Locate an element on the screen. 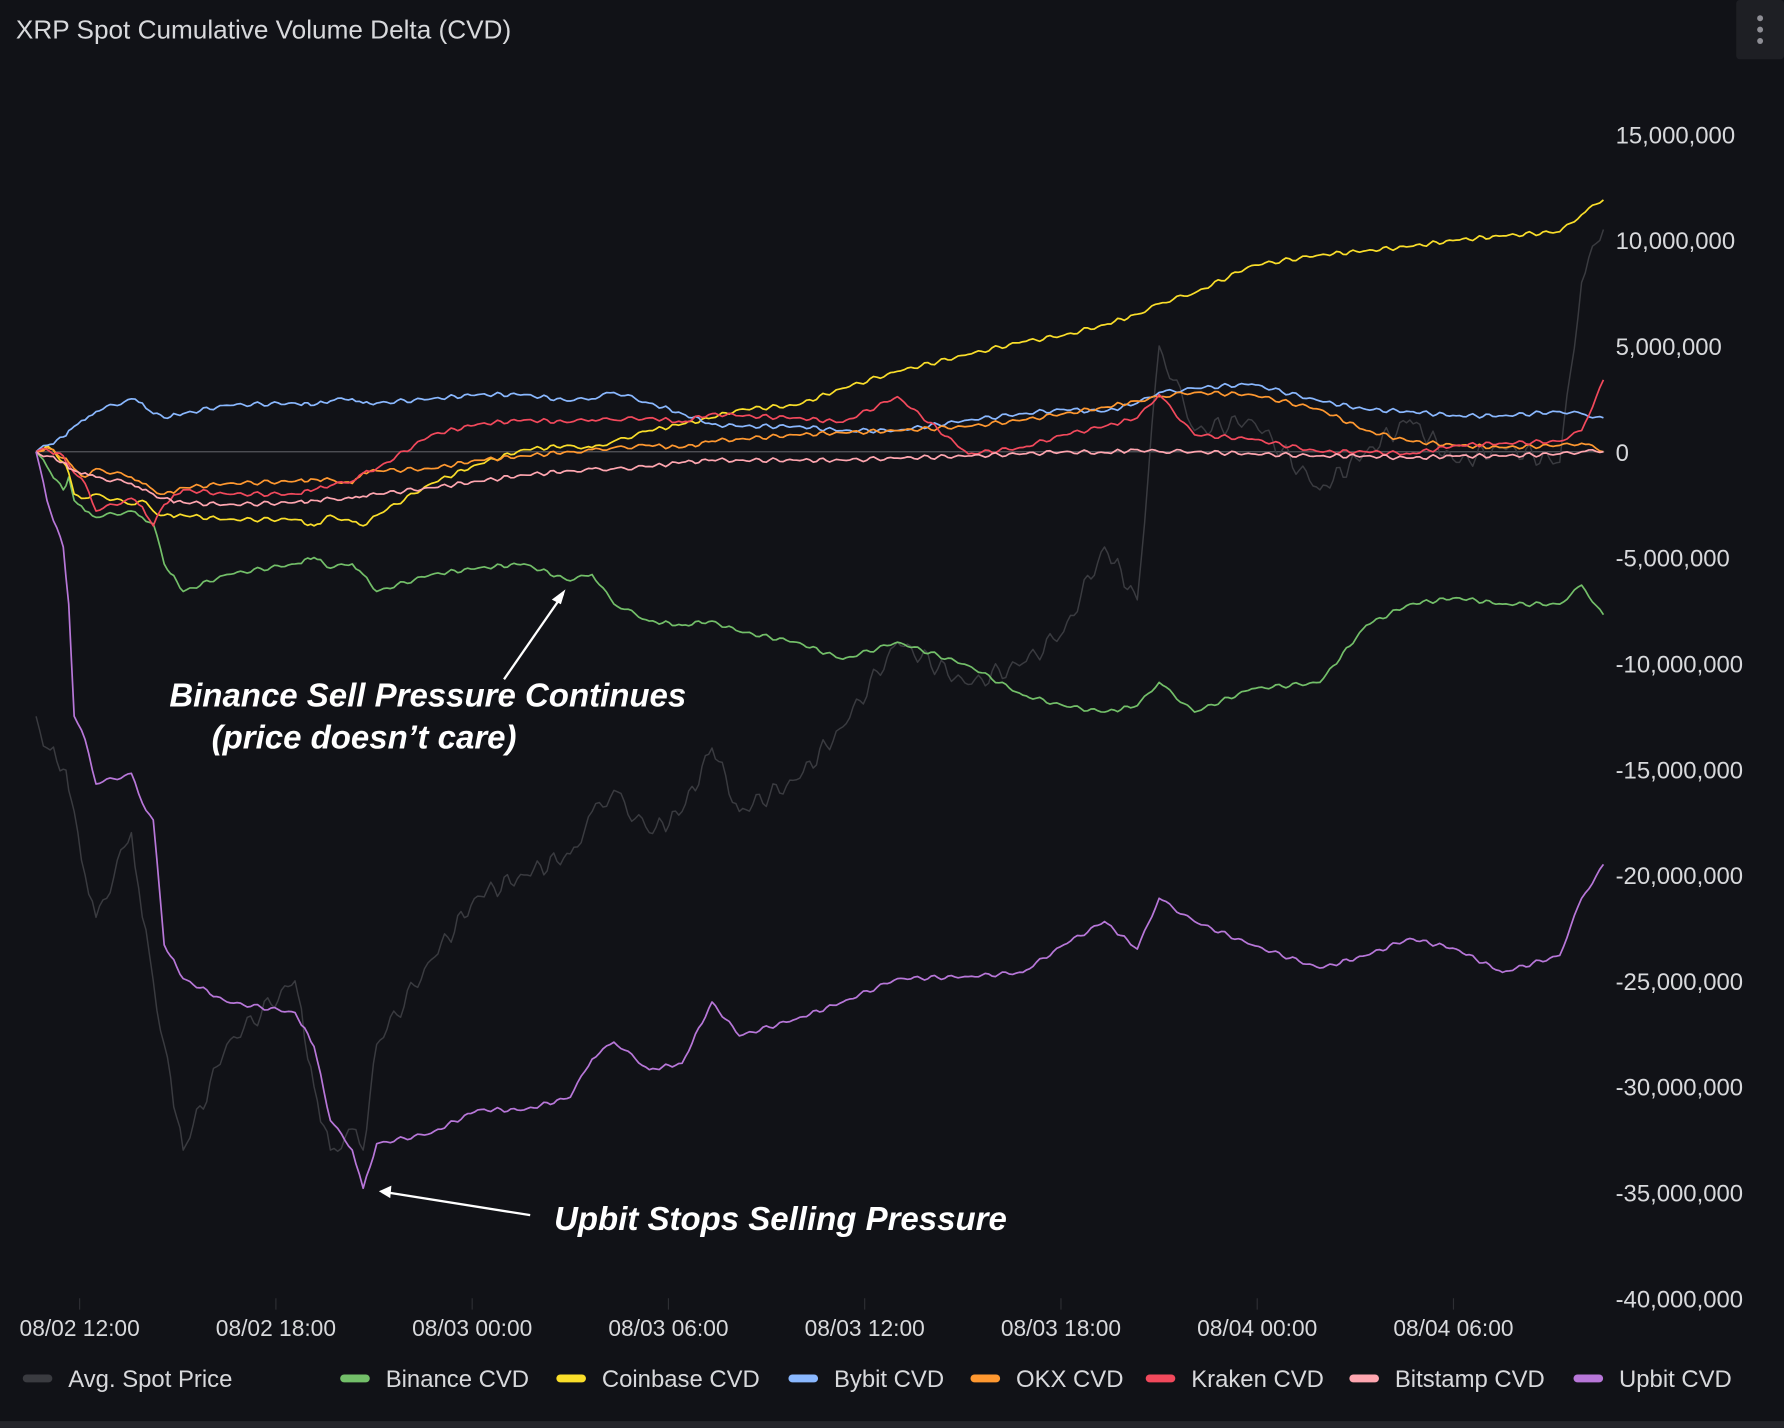 The image size is (1784, 1428). x-tick-label: 08/03 06:00 is located at coordinates (668, 1328).